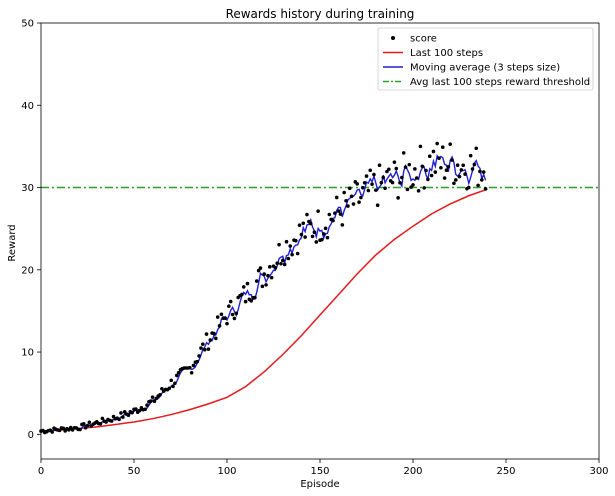 The image size is (615, 496). Describe the element at coordinates (320, 14) in the screenshot. I see `chart-title: Rewards history during training` at that location.